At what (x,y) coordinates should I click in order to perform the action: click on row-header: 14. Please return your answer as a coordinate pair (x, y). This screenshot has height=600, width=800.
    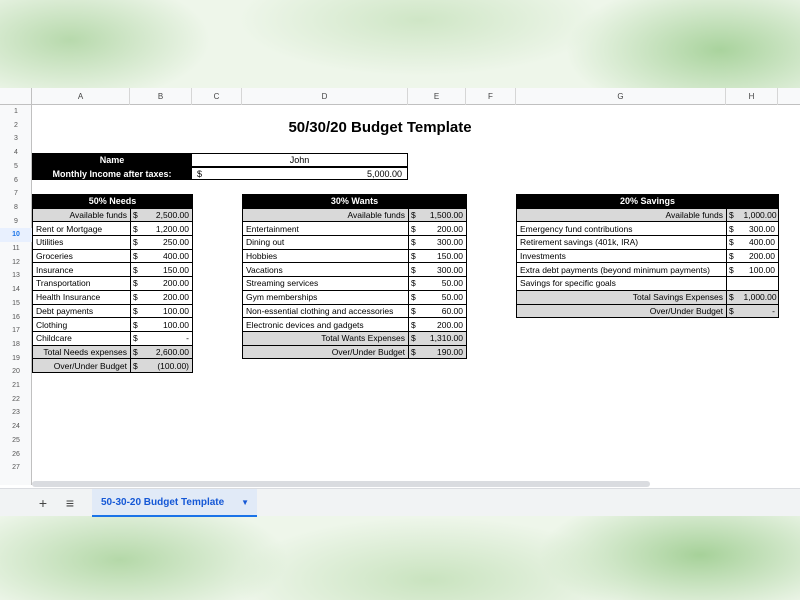
    Looking at the image, I should click on (16, 290).